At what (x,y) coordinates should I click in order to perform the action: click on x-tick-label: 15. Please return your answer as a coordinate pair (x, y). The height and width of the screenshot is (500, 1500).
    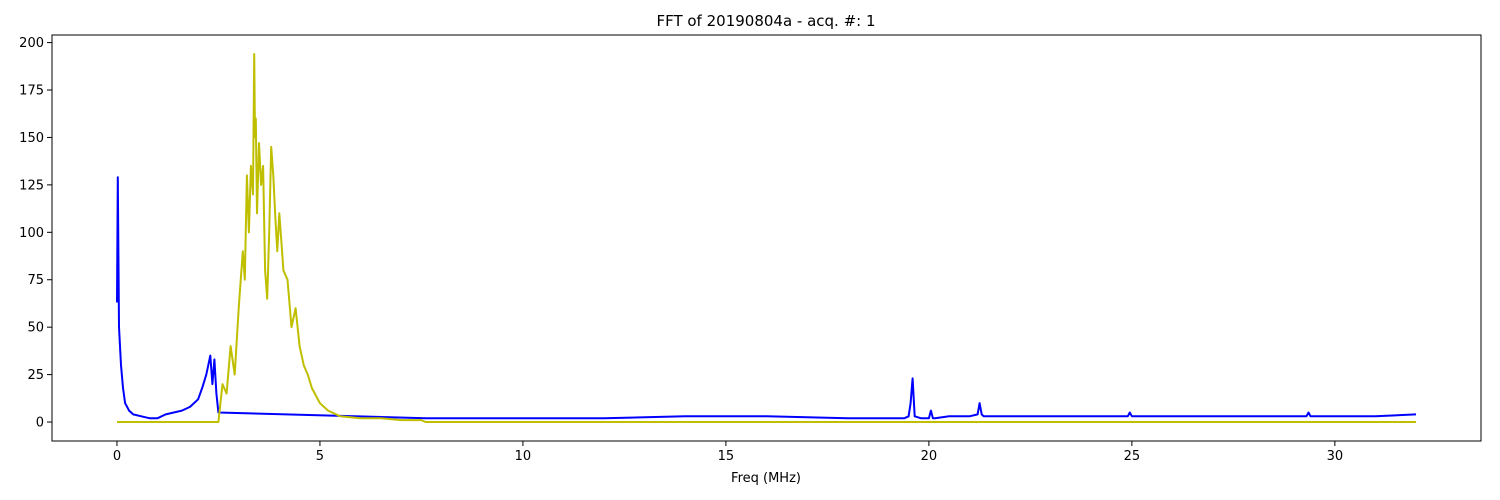
    Looking at the image, I should click on (726, 456).